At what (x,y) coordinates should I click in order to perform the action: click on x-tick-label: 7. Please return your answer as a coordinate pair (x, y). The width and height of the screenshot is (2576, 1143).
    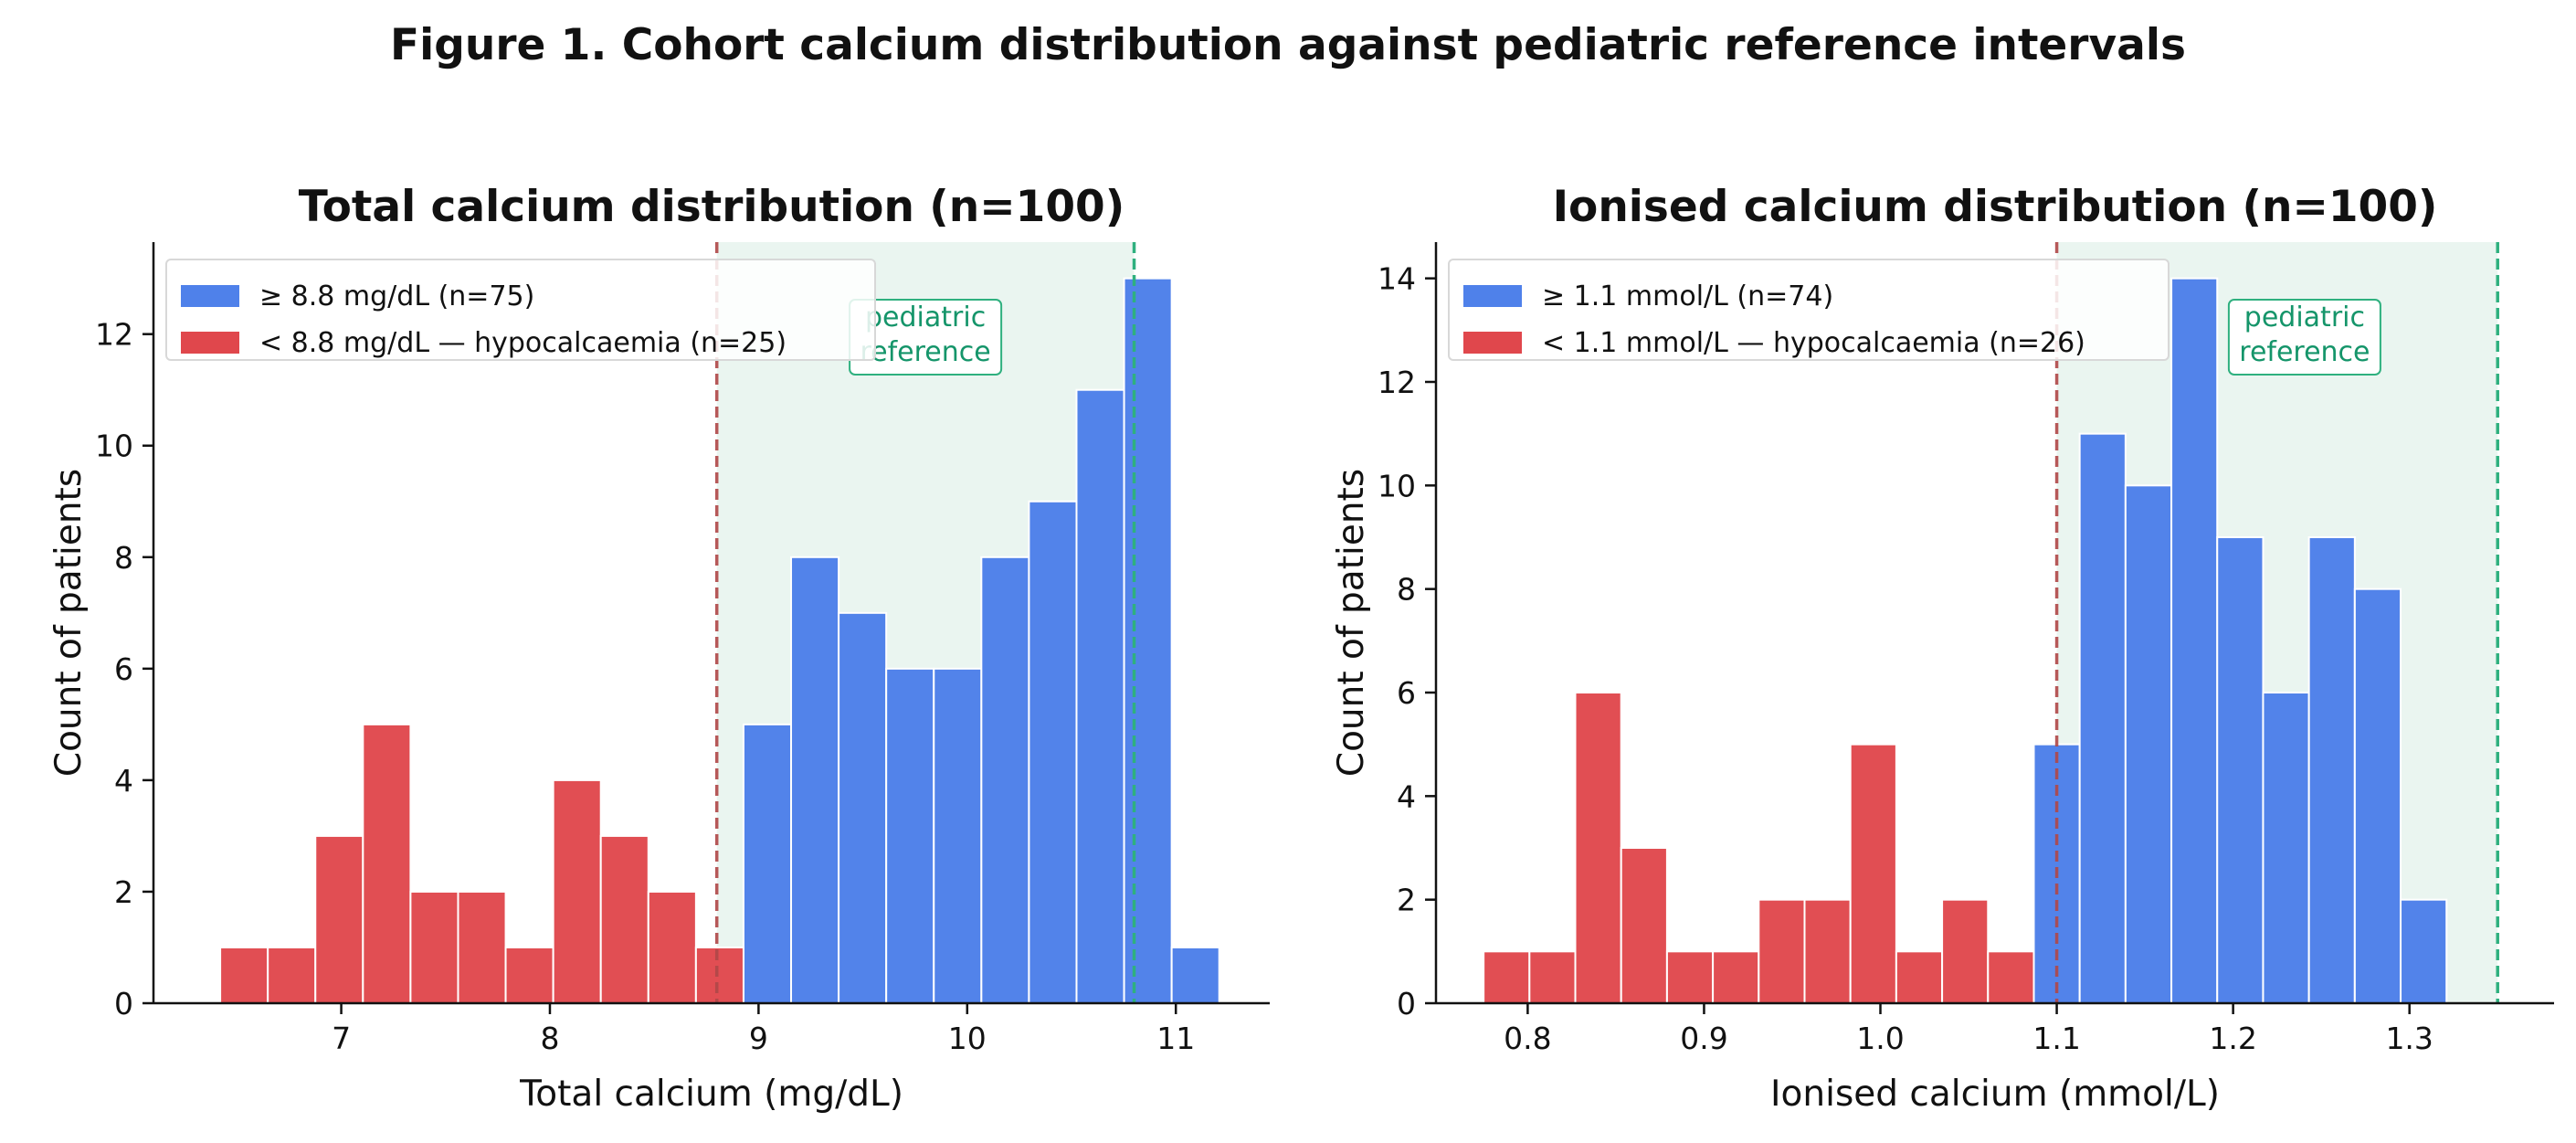
    Looking at the image, I should click on (341, 1038).